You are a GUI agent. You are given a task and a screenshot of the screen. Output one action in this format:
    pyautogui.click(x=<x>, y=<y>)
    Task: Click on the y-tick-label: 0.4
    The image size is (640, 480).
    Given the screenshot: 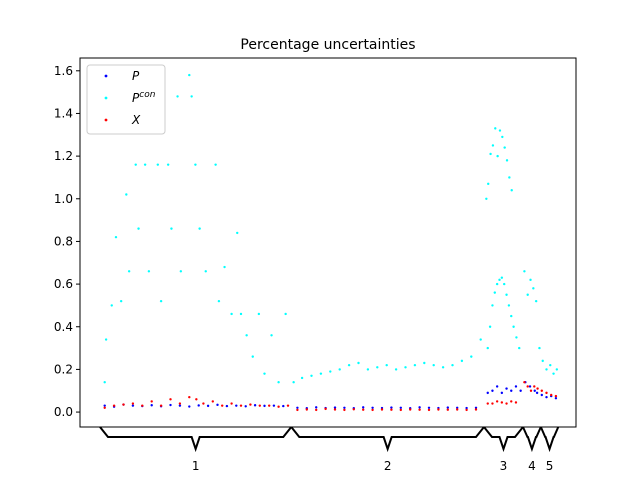 What is the action you would take?
    pyautogui.click(x=63, y=327)
    